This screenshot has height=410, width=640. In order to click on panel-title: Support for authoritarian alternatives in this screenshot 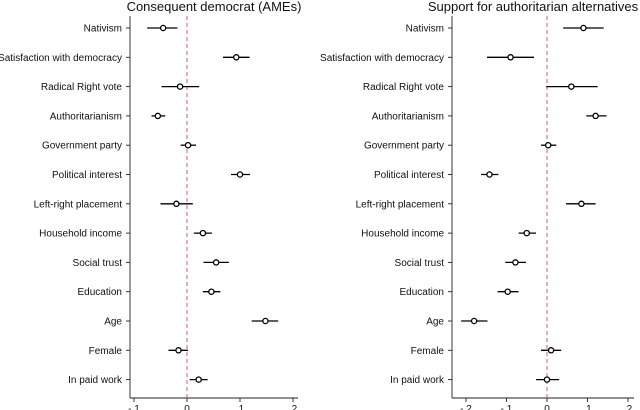, I will do `click(533, 7)`.